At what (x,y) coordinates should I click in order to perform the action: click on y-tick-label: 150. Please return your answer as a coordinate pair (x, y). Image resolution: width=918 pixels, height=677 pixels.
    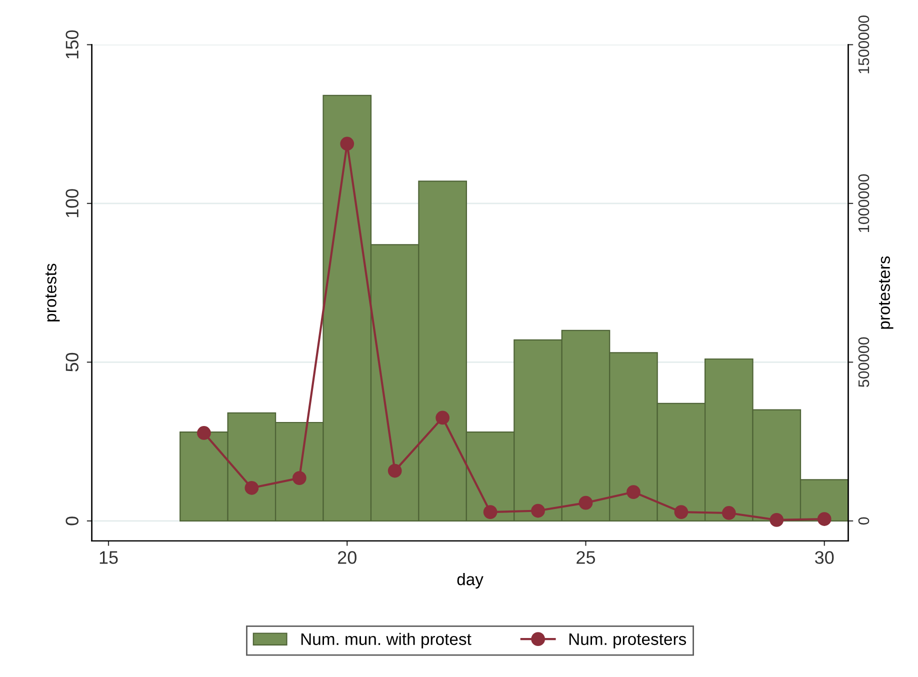
    Looking at the image, I should click on (72, 44).